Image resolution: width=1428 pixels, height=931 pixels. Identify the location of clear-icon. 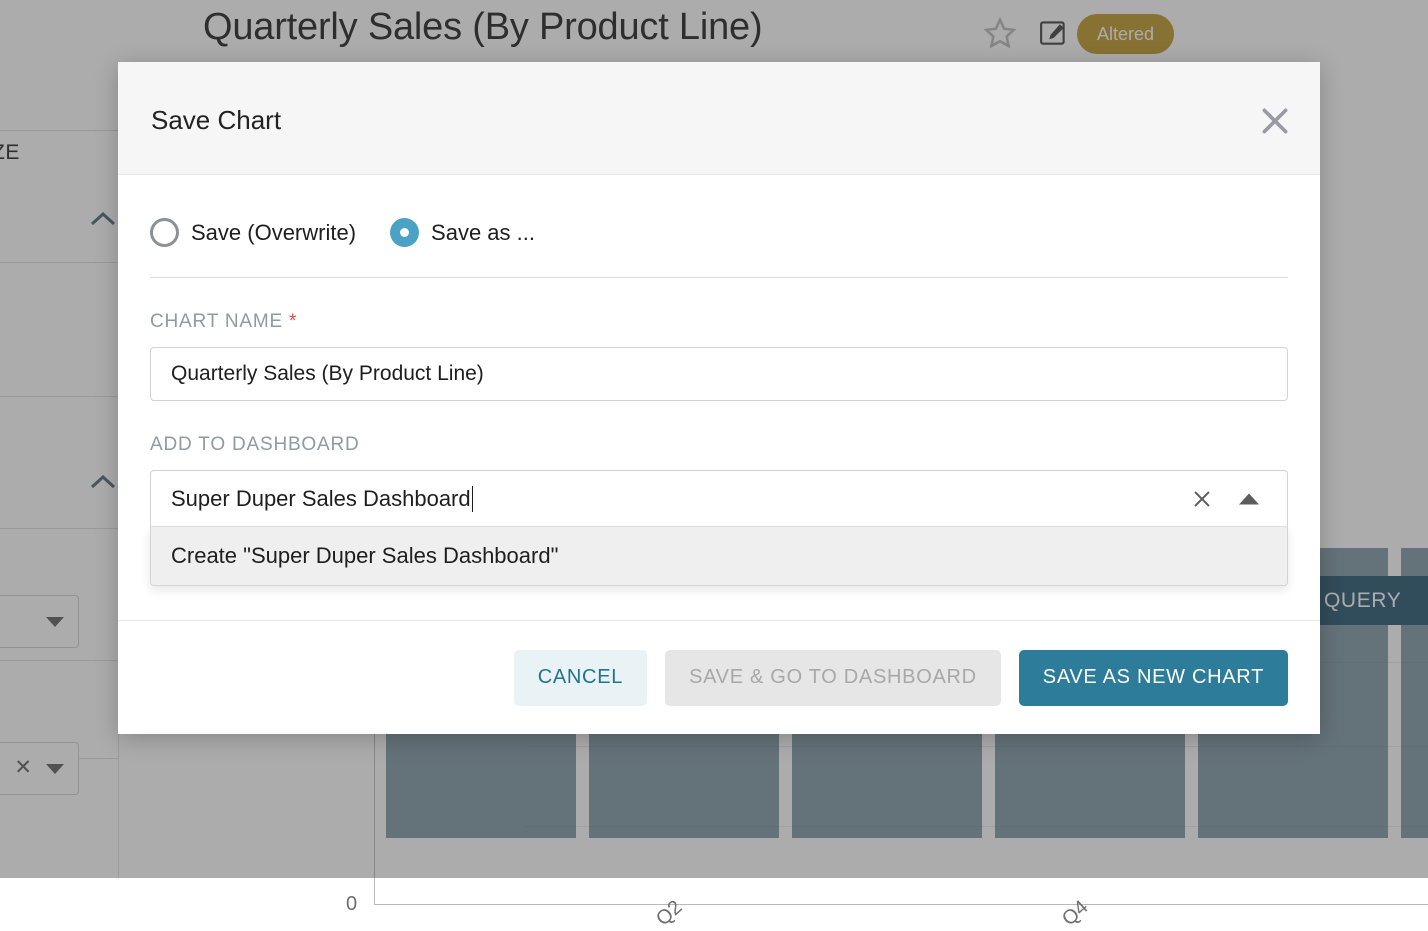
(1202, 499).